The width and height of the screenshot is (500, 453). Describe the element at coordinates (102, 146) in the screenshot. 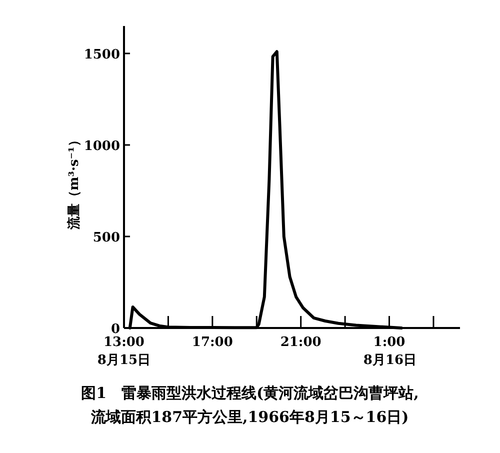

I see `y-tick-label: 1000` at that location.